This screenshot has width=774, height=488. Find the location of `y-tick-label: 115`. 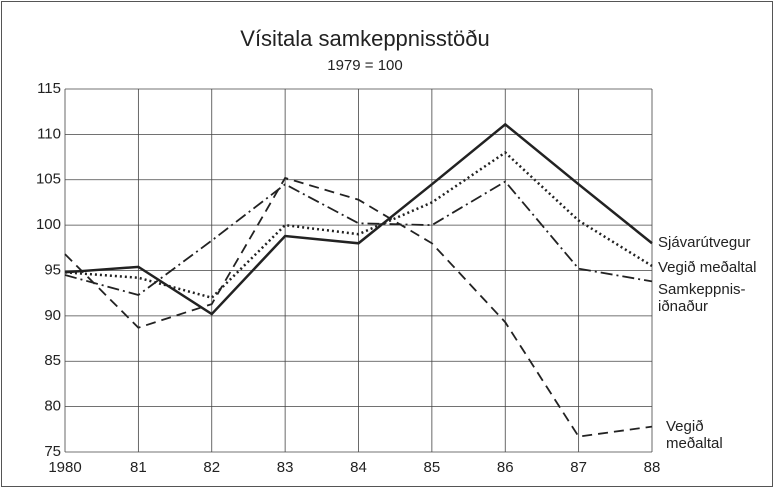

y-tick-label: 115 is located at coordinates (49, 88).